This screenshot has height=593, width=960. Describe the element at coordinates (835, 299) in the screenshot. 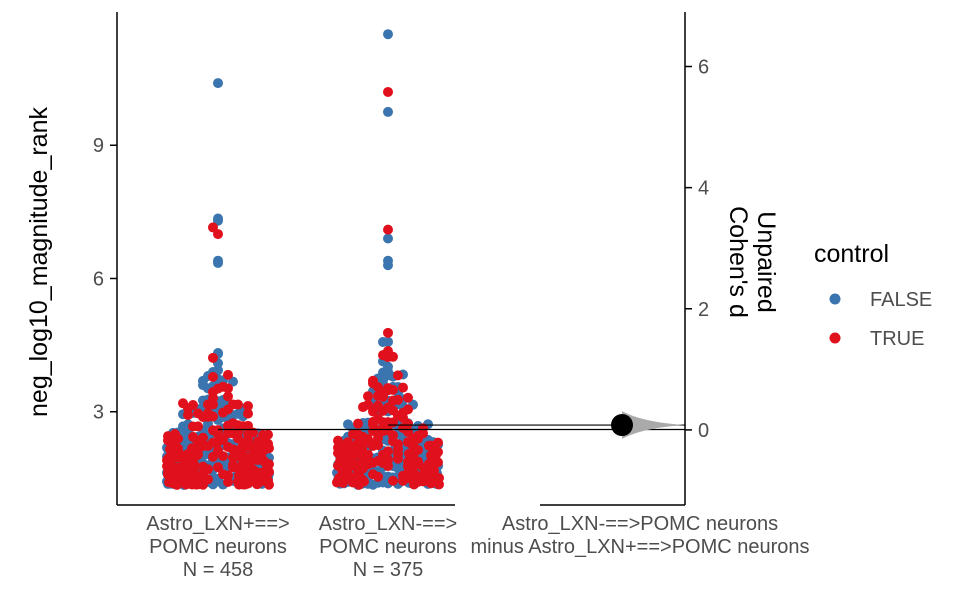

I see `legend-marker-false` at that location.